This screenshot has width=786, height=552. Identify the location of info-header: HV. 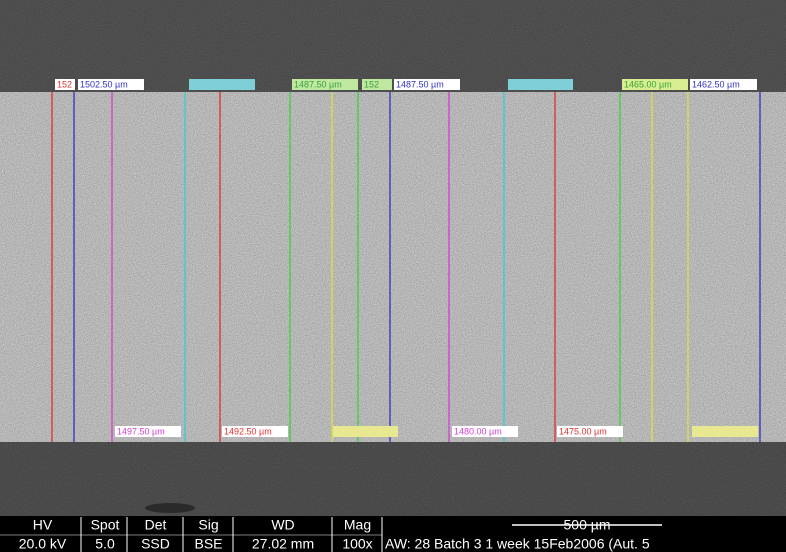
(43, 525).